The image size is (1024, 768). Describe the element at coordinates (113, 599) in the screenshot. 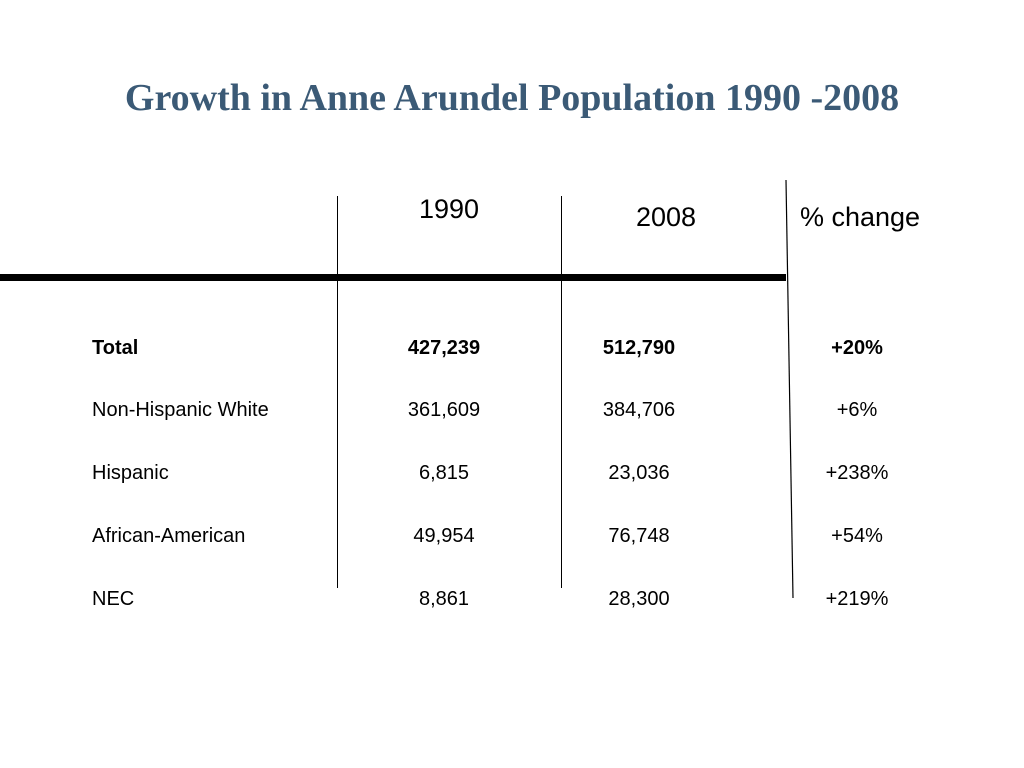

I see `row-label: NEC` at that location.